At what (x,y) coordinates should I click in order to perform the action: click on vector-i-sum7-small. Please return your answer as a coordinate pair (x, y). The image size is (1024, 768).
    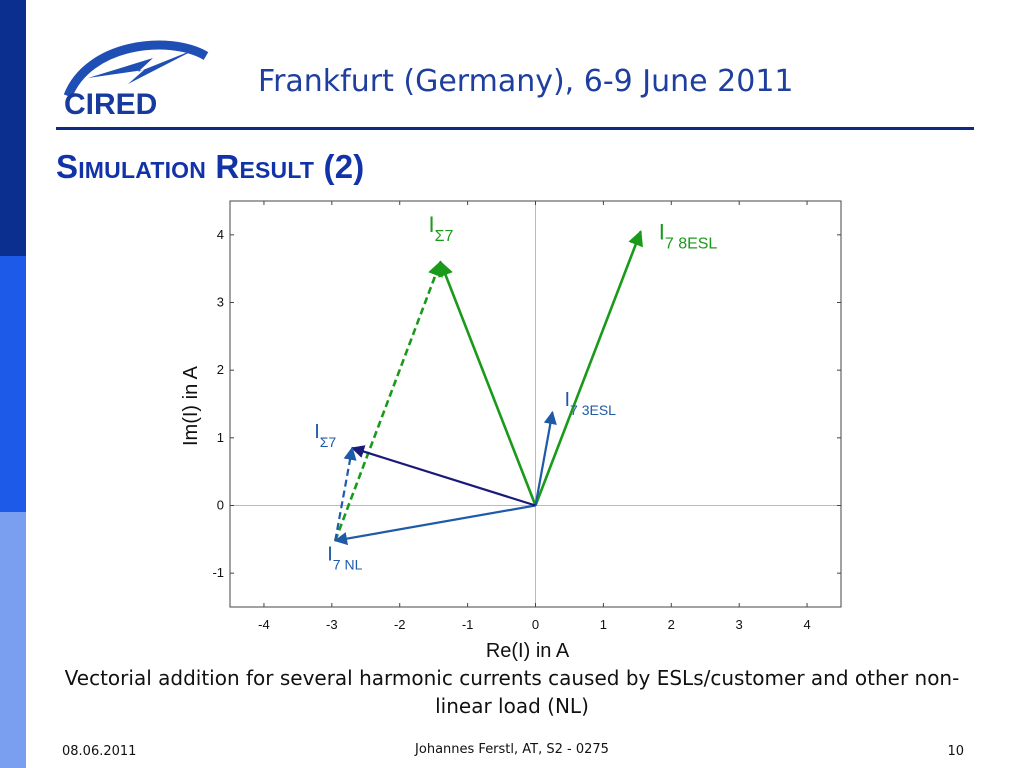
    Looking at the image, I should click on (443, 476).